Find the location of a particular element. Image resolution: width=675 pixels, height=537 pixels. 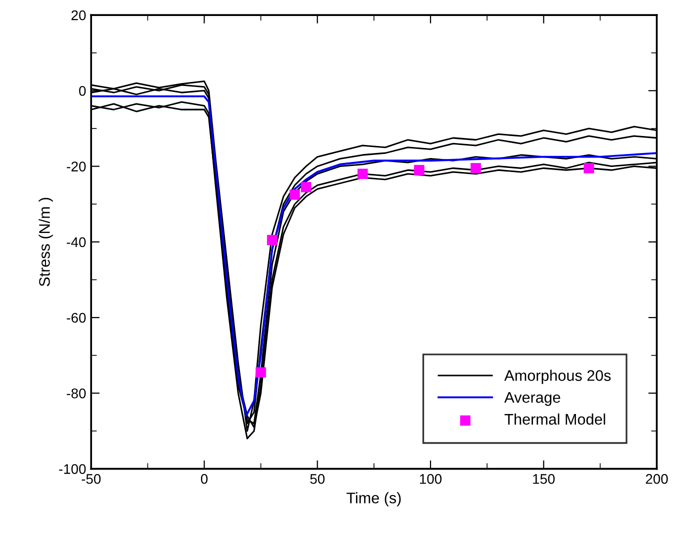

legend-label: Thermal Model is located at coordinates (555, 419).